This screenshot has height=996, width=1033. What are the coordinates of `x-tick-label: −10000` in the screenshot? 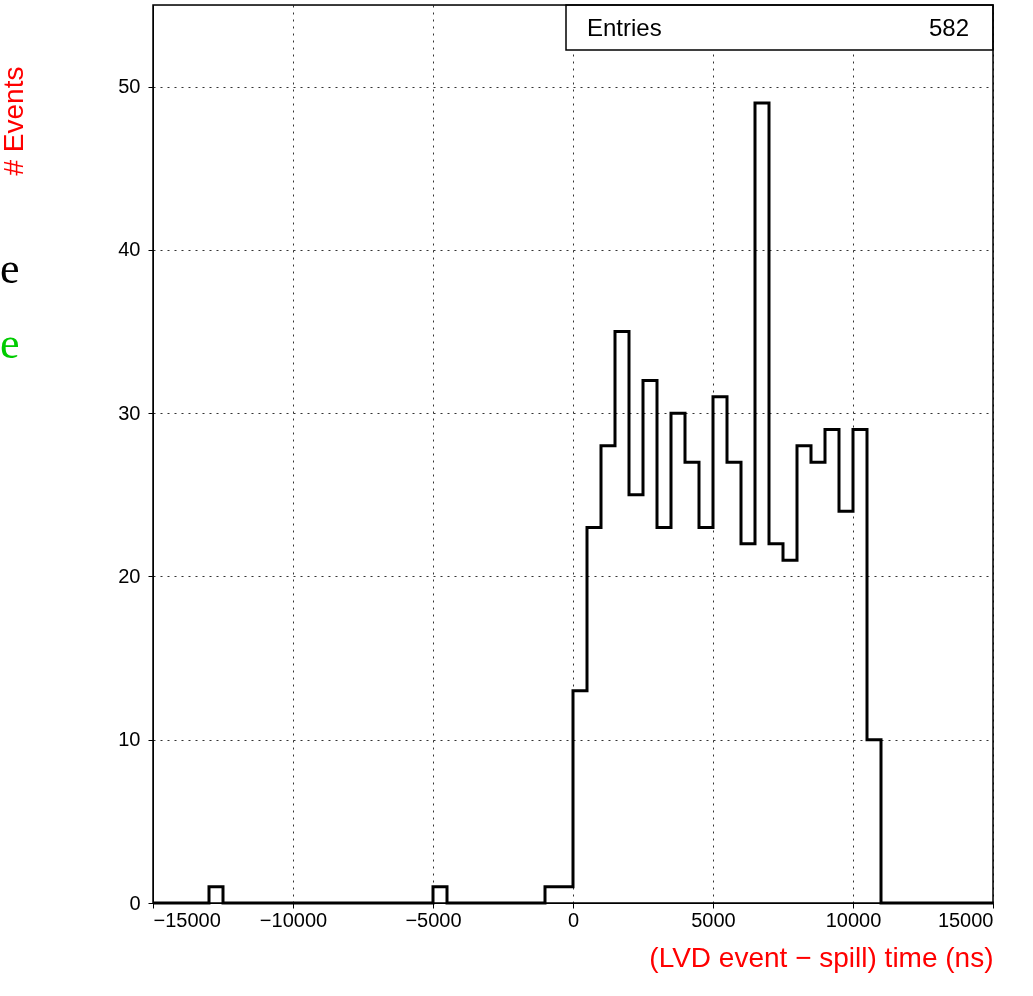 It's located at (293, 919).